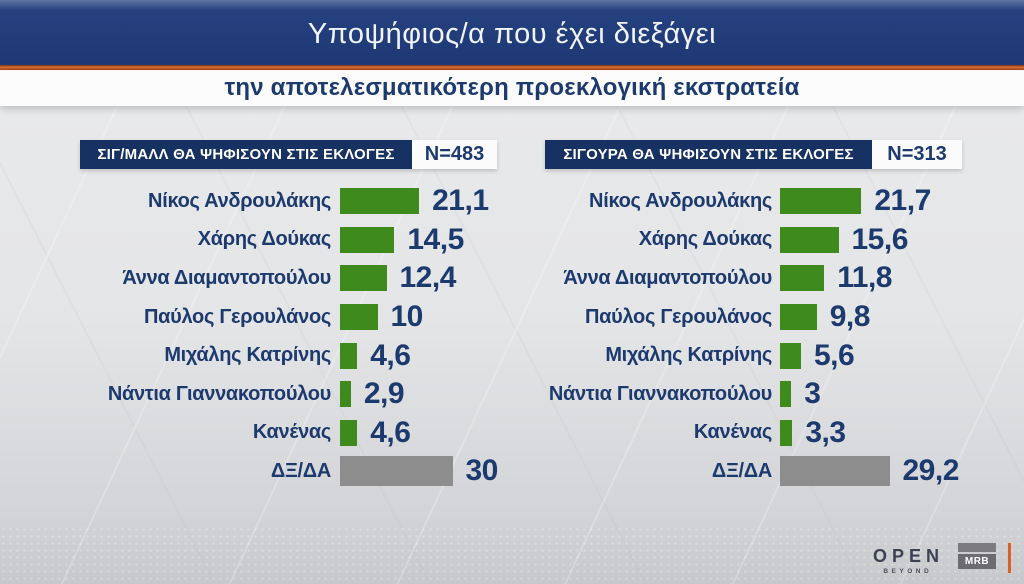 The width and height of the screenshot is (1024, 584). I want to click on chart-row: Νάντια Γιαννακοπούλου 2,9, so click(315, 394).